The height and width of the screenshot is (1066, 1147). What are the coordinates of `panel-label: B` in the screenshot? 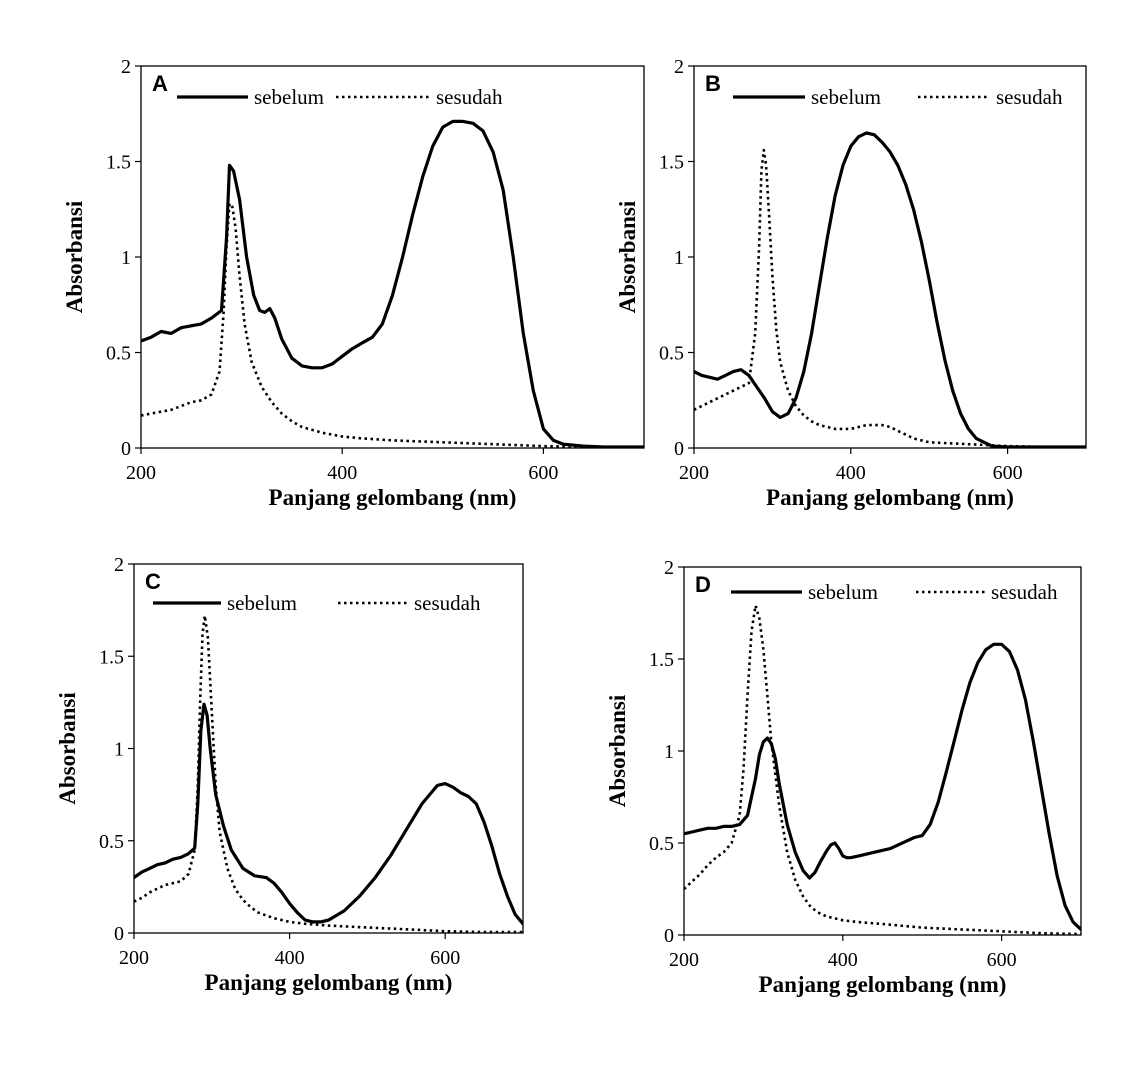 It's located at (713, 83).